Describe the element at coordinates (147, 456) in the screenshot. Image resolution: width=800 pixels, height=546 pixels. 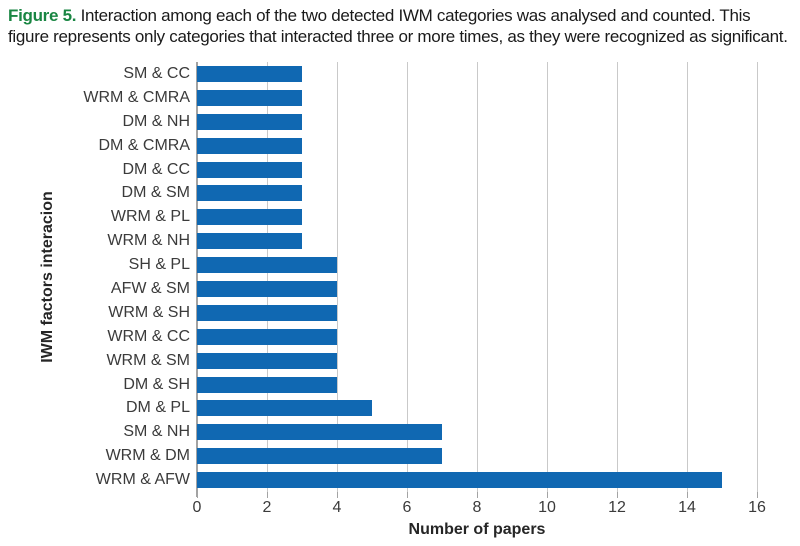
I see `category-label: WRM & DM` at that location.